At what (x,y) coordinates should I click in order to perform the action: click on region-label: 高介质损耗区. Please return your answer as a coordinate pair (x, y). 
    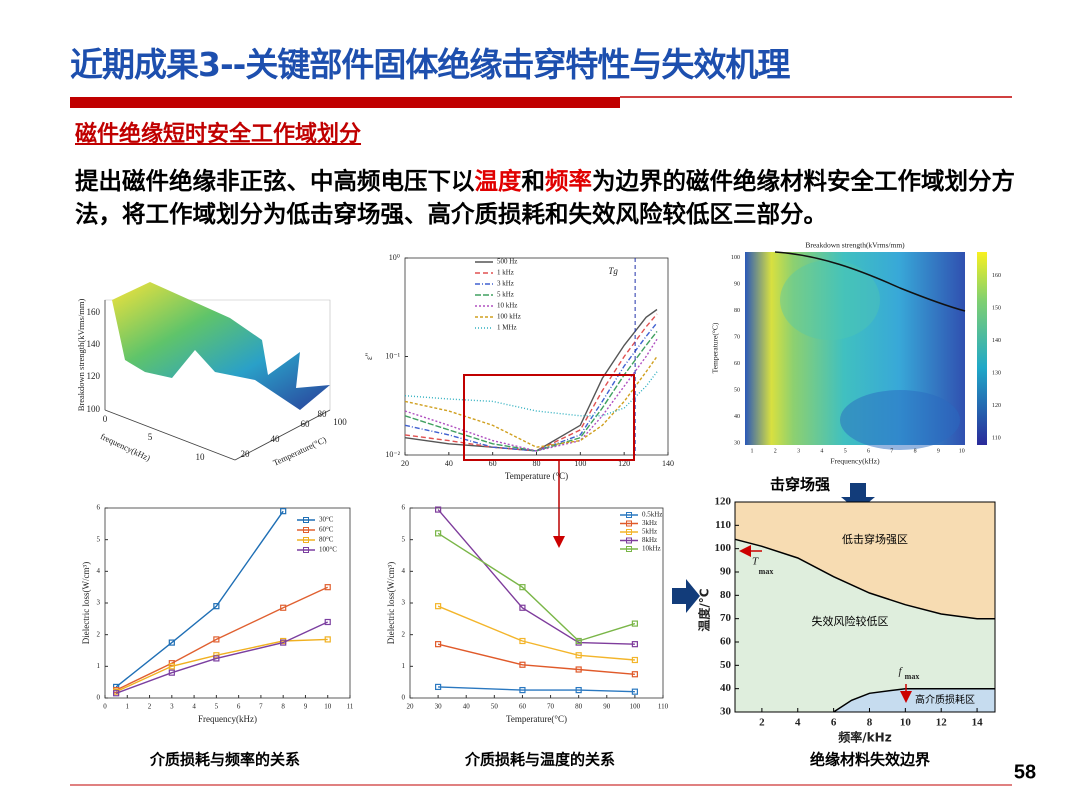
    Looking at the image, I should click on (945, 699).